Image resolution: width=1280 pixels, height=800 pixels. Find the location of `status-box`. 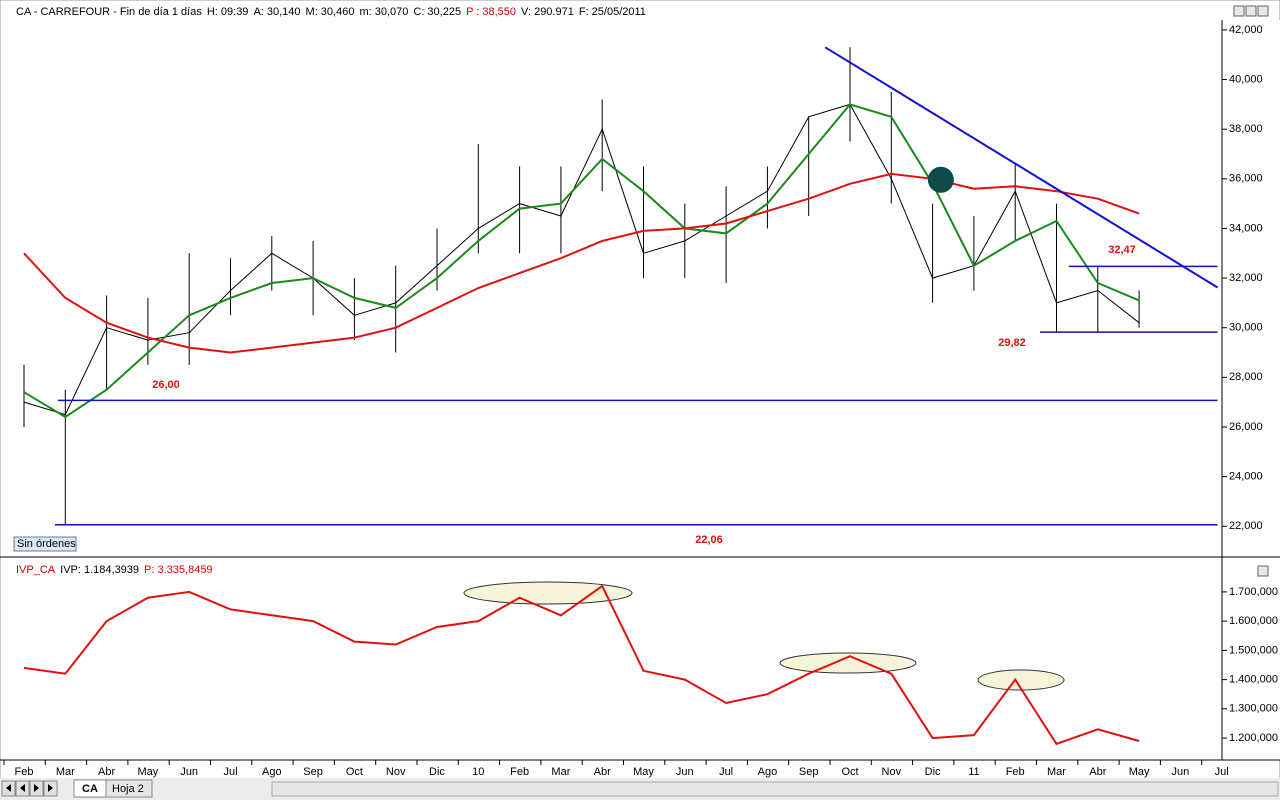

status-box is located at coordinates (45, 544).